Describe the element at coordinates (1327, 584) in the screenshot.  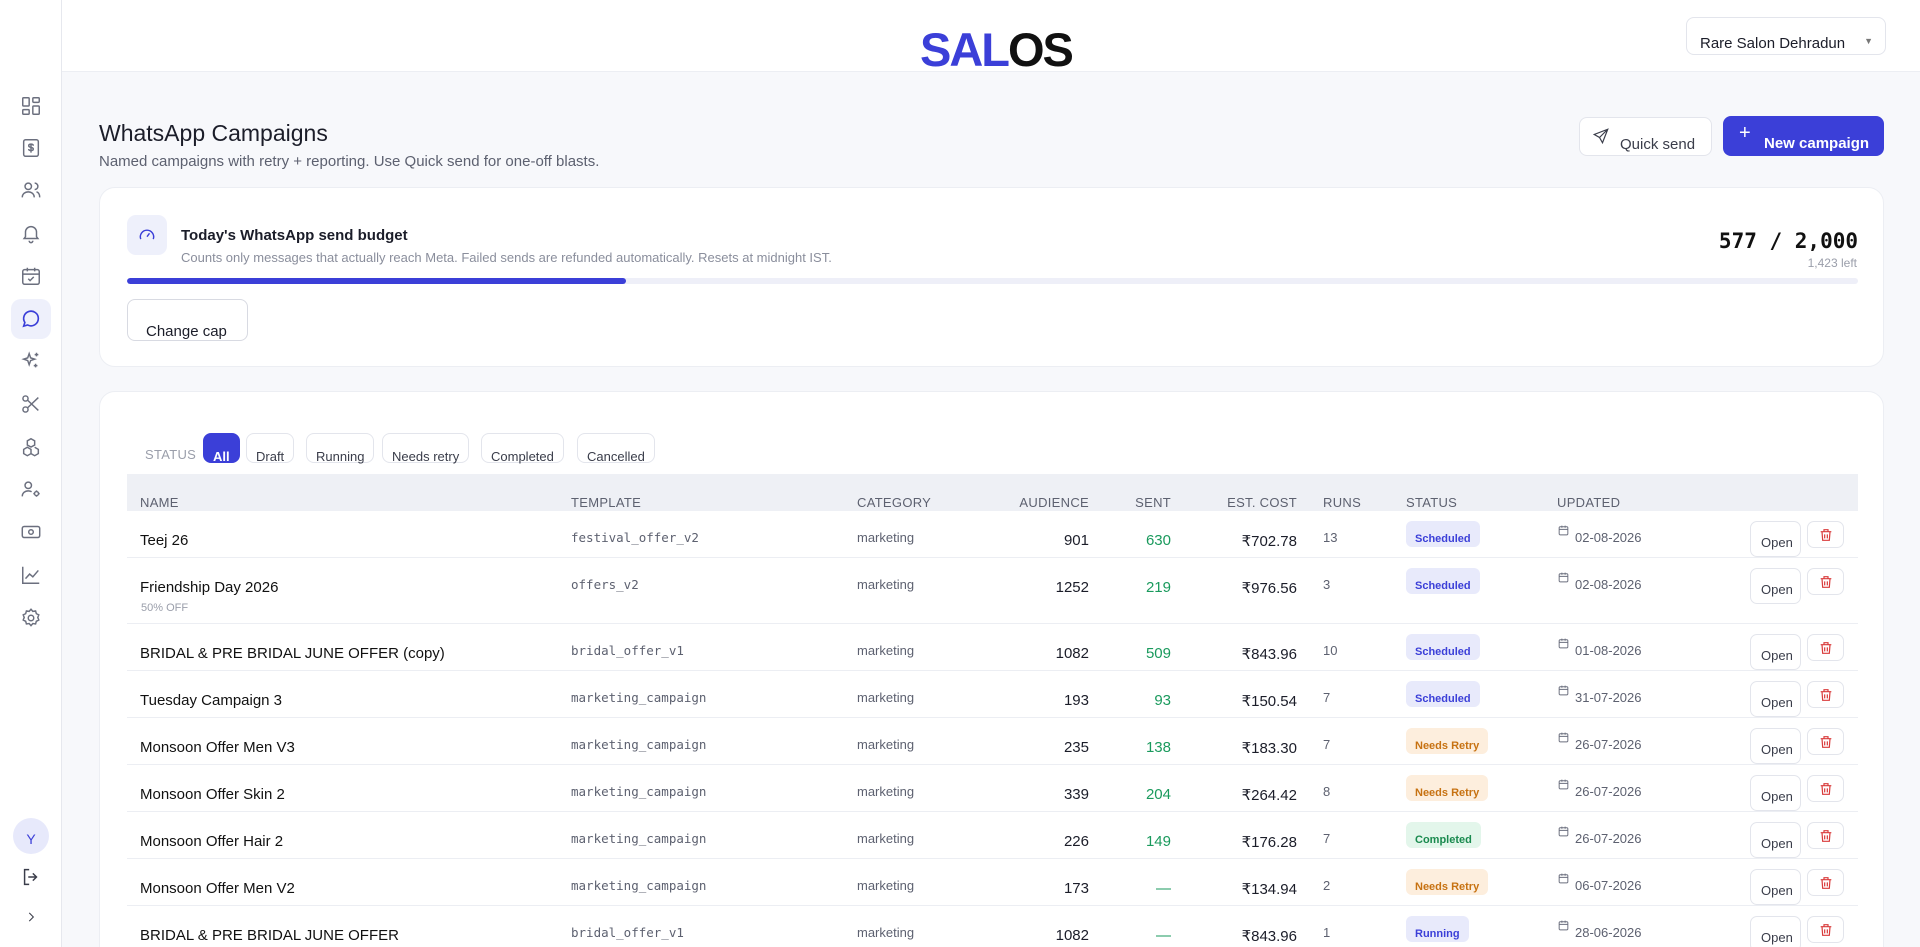
I see `campaign-runs: 3` at that location.